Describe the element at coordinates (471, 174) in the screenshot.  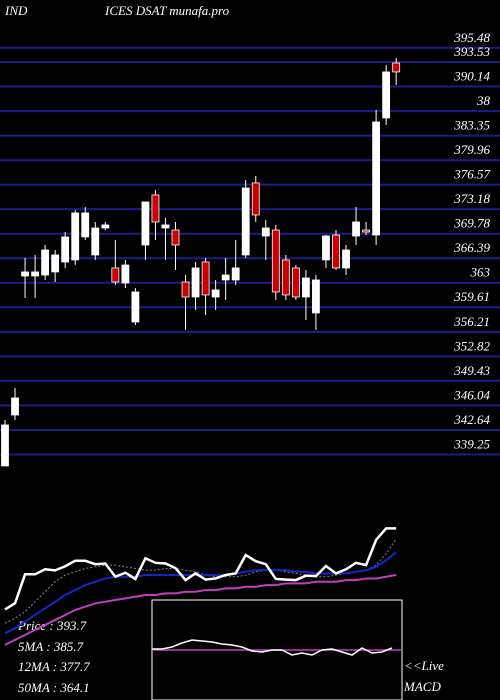
I see `y-tick-label: 376.57` at that location.